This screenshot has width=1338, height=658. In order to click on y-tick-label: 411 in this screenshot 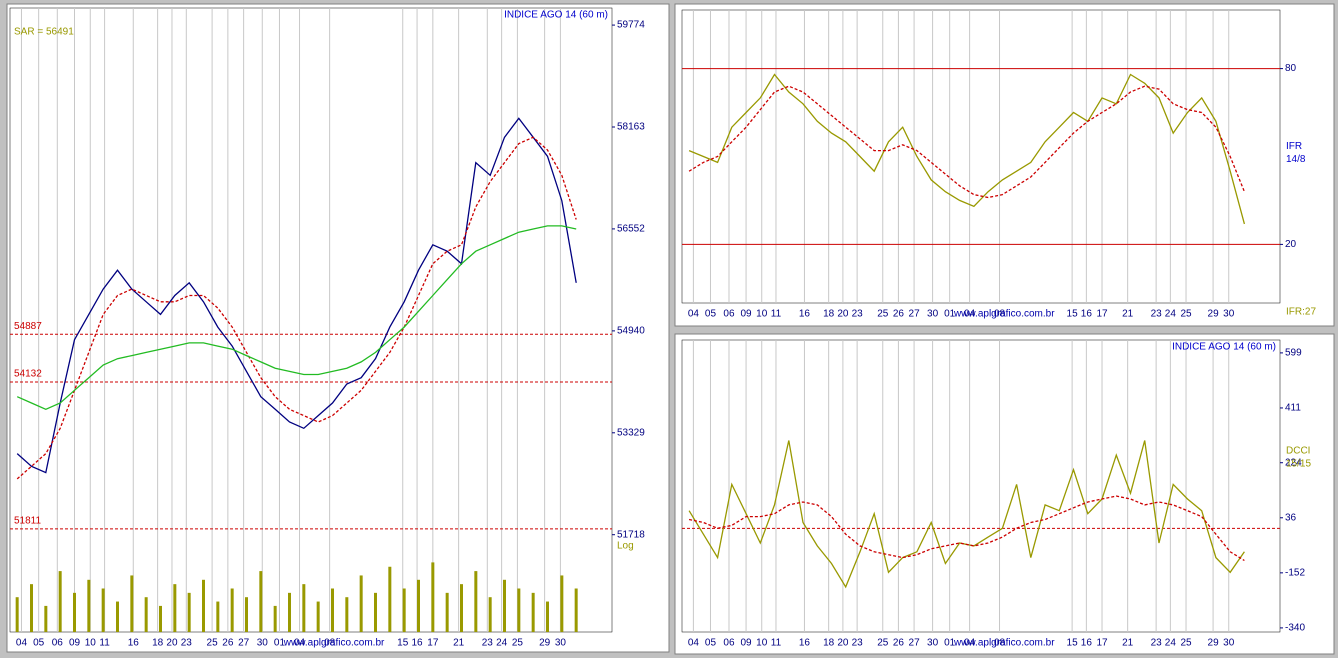, I will do `click(1293, 408)`.